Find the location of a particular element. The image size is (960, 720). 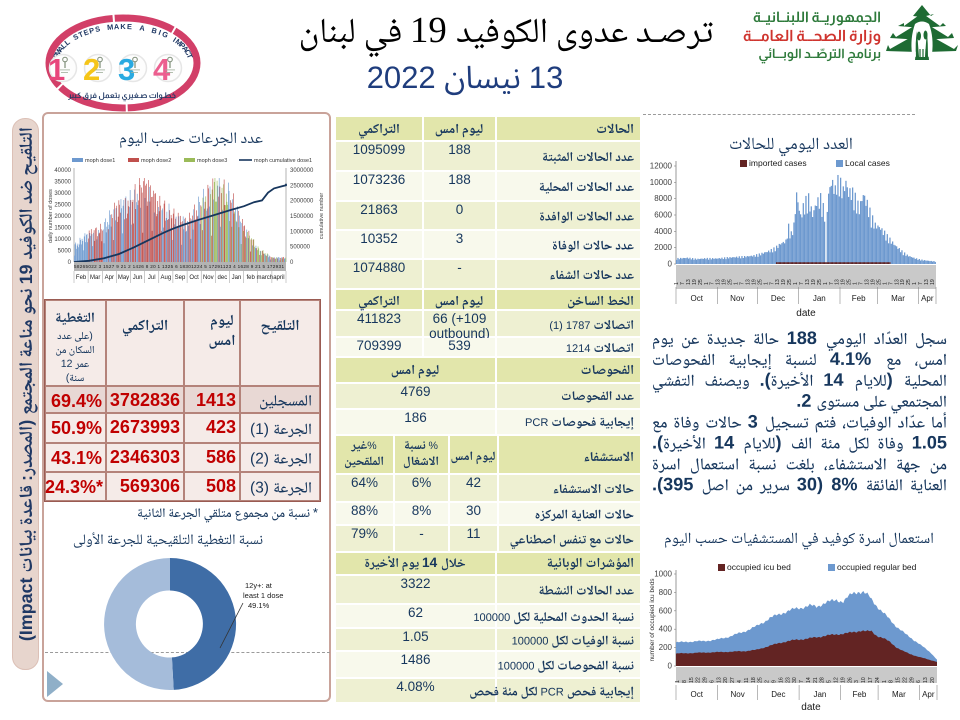

svg-text: 6000 is located at coordinates (663, 215).